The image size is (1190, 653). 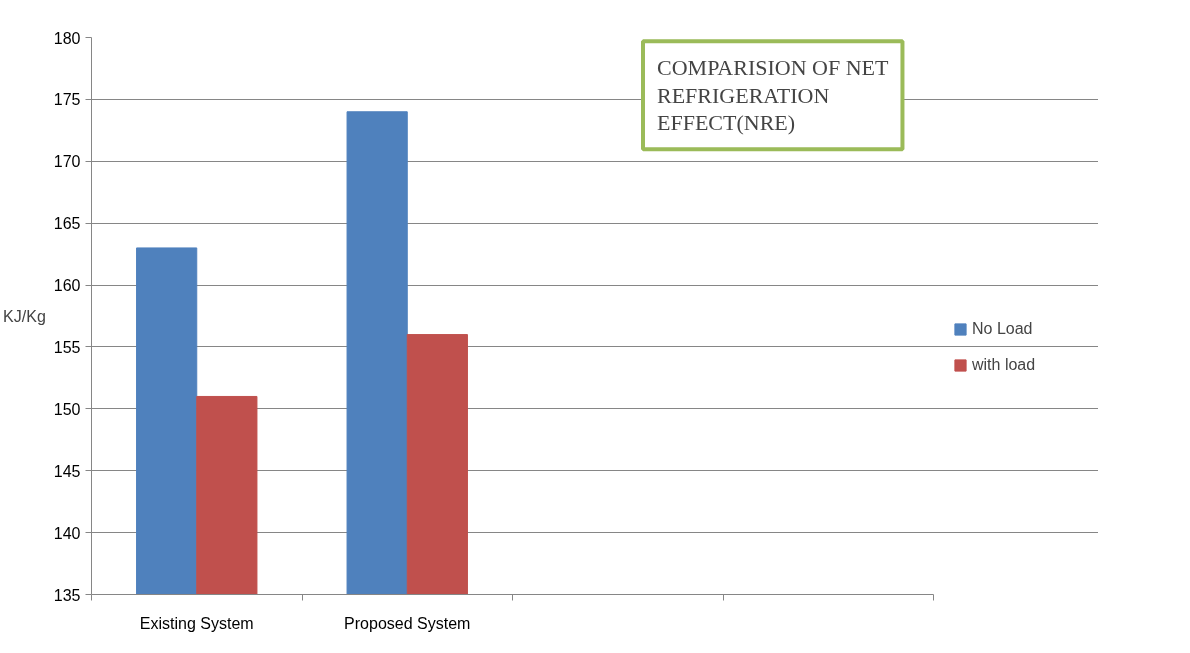 What do you see at coordinates (67, 595) in the screenshot?
I see `y-tick-label: 135` at bounding box center [67, 595].